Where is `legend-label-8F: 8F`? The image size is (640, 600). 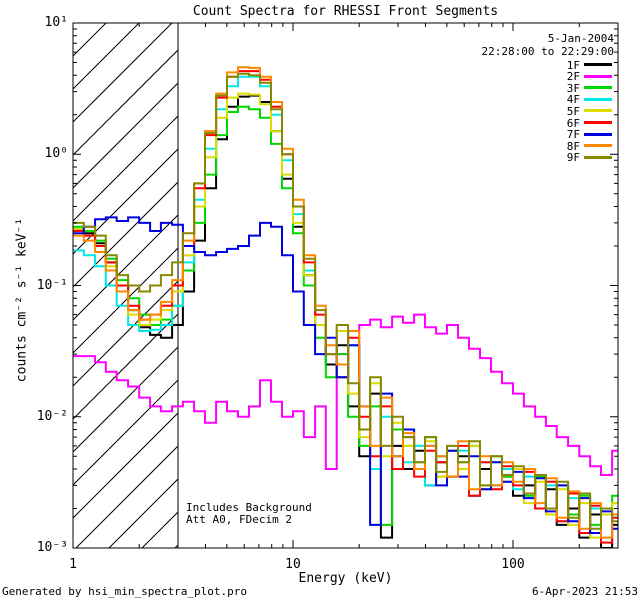 legend-label-8F: 8F is located at coordinates (573, 146).